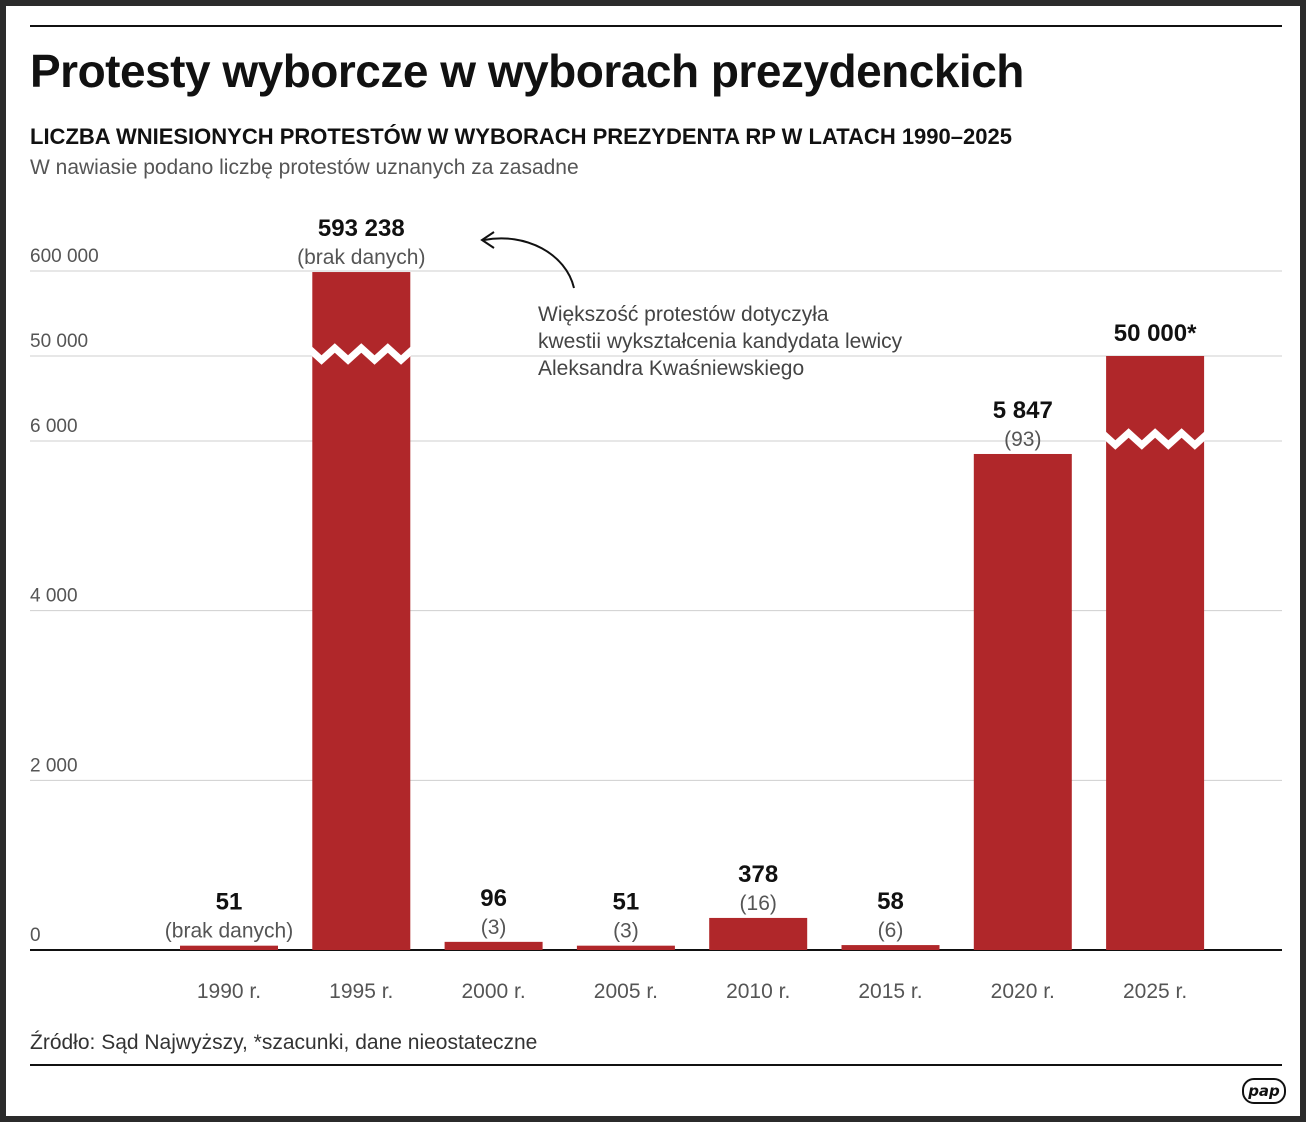 The width and height of the screenshot is (1306, 1122). What do you see at coordinates (758, 991) in the screenshot?
I see `x-tick-label: 2010 r.` at bounding box center [758, 991].